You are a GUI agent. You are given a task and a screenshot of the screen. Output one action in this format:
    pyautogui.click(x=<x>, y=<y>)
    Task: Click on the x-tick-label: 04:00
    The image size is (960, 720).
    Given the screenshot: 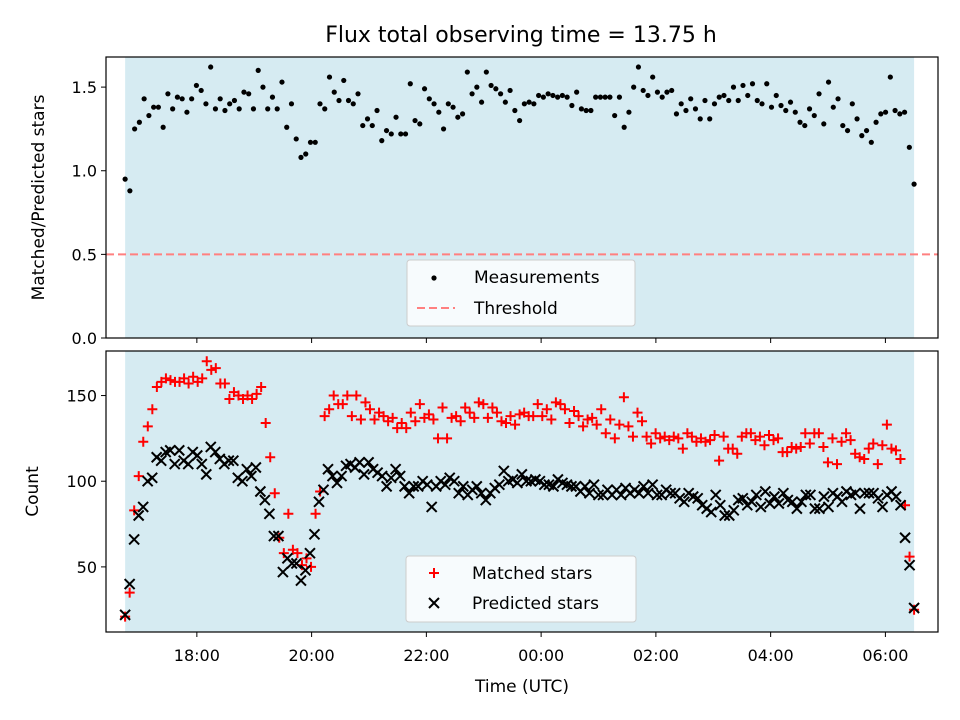 What is the action you would take?
    pyautogui.click(x=771, y=655)
    